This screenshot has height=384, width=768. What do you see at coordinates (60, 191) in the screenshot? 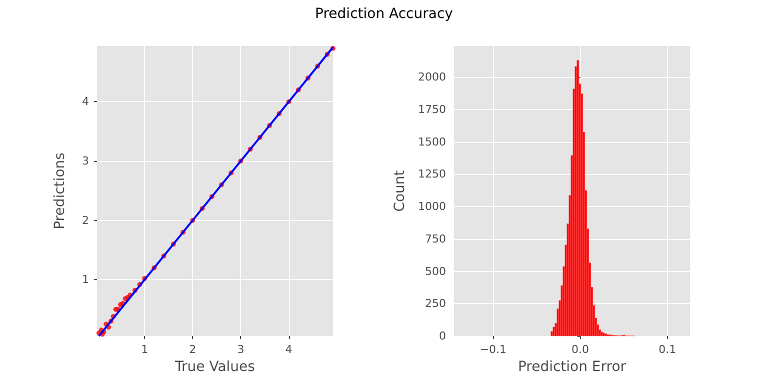
I see `y-axis-title: Predictions` at bounding box center [60, 191].